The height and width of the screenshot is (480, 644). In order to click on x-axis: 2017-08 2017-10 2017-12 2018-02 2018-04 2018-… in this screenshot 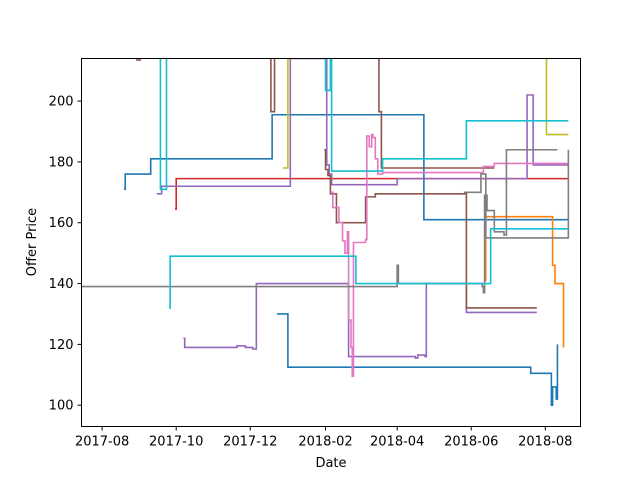, I will do `click(323, 438)`.